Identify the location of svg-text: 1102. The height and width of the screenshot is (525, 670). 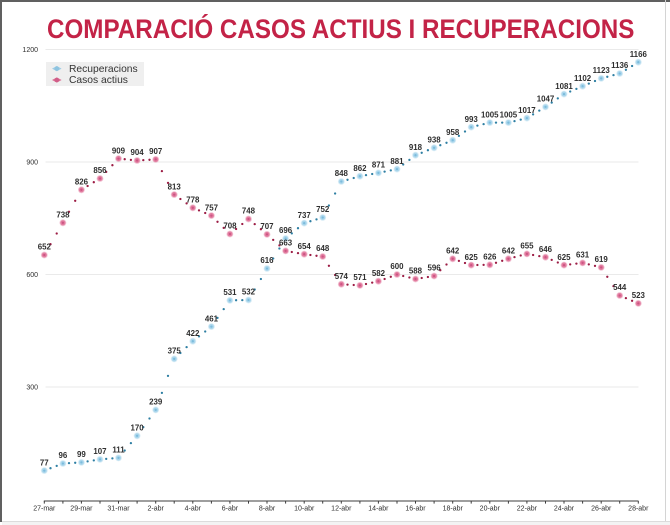
(583, 78).